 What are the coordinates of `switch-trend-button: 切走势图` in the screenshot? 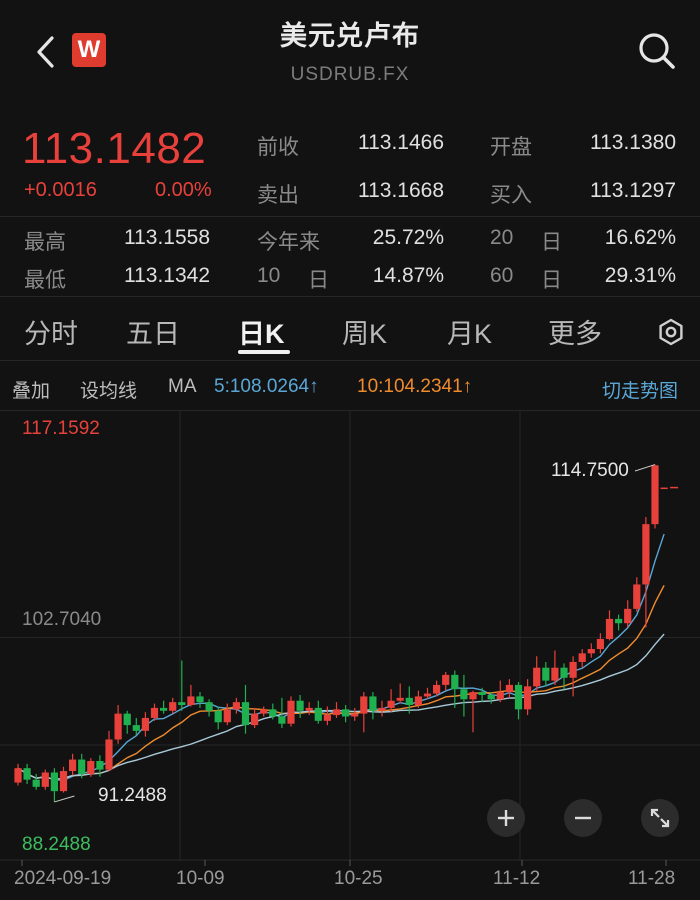 It's located at (640, 391).